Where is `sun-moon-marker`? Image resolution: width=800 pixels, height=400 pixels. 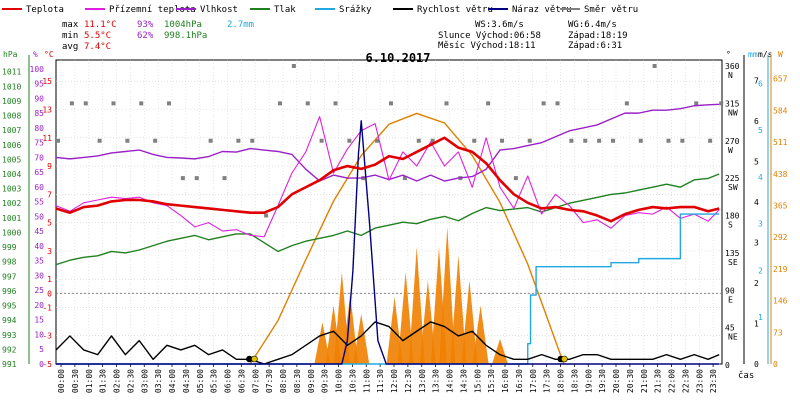
sun-moon-marker is located at coordinates (254, 359).